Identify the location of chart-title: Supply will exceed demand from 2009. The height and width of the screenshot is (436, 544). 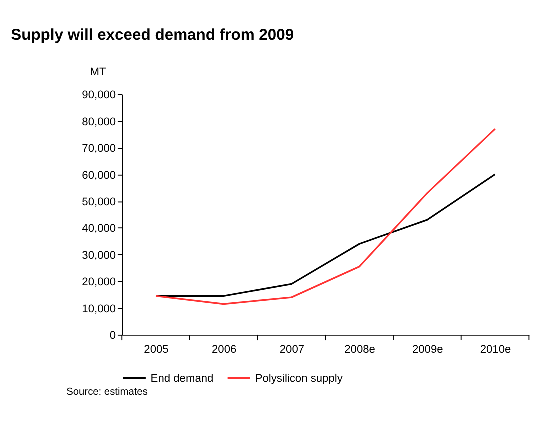
(152, 35).